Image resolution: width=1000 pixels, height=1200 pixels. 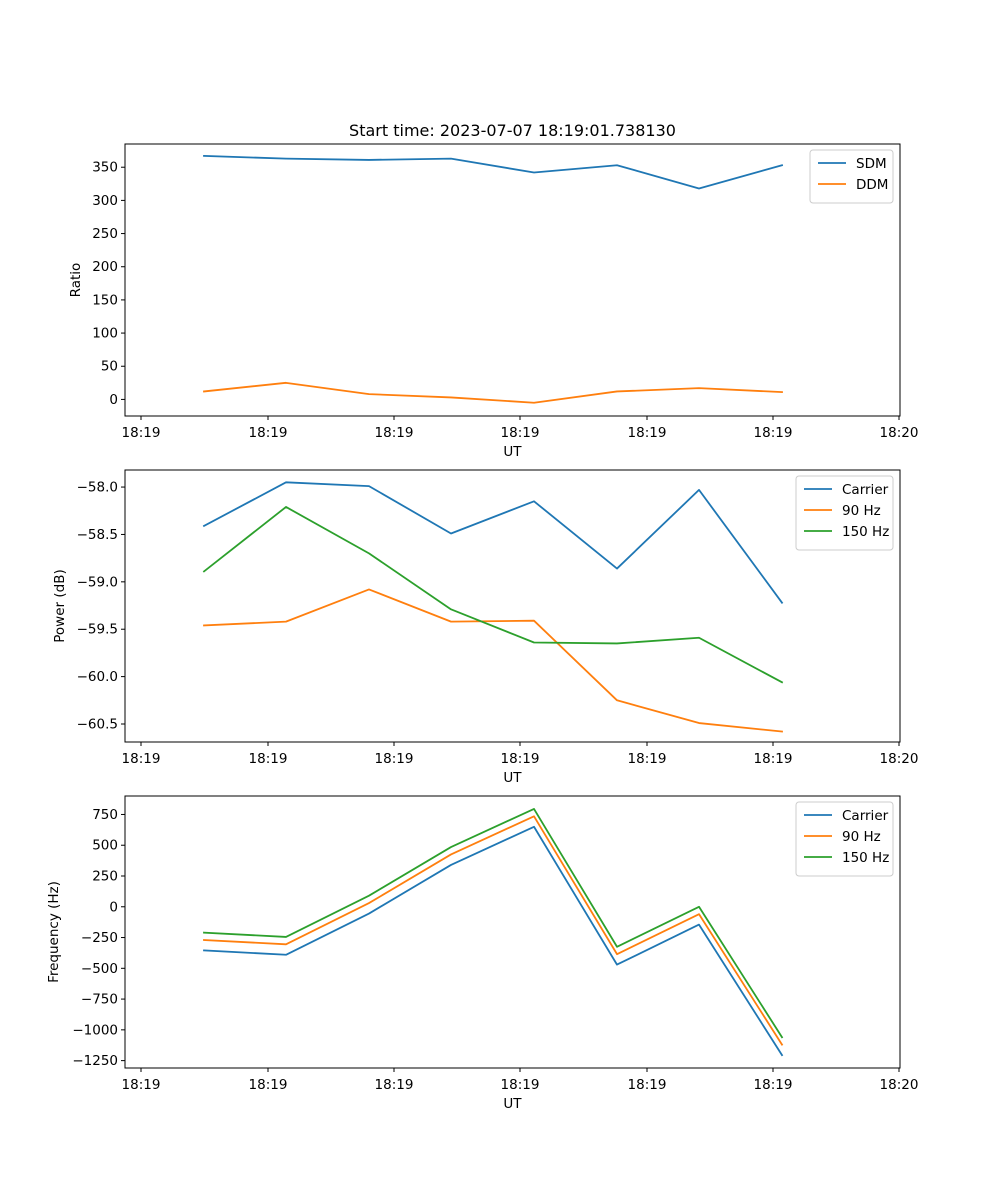 What do you see at coordinates (872, 185) in the screenshot?
I see `legend-label-ddm: DDM` at bounding box center [872, 185].